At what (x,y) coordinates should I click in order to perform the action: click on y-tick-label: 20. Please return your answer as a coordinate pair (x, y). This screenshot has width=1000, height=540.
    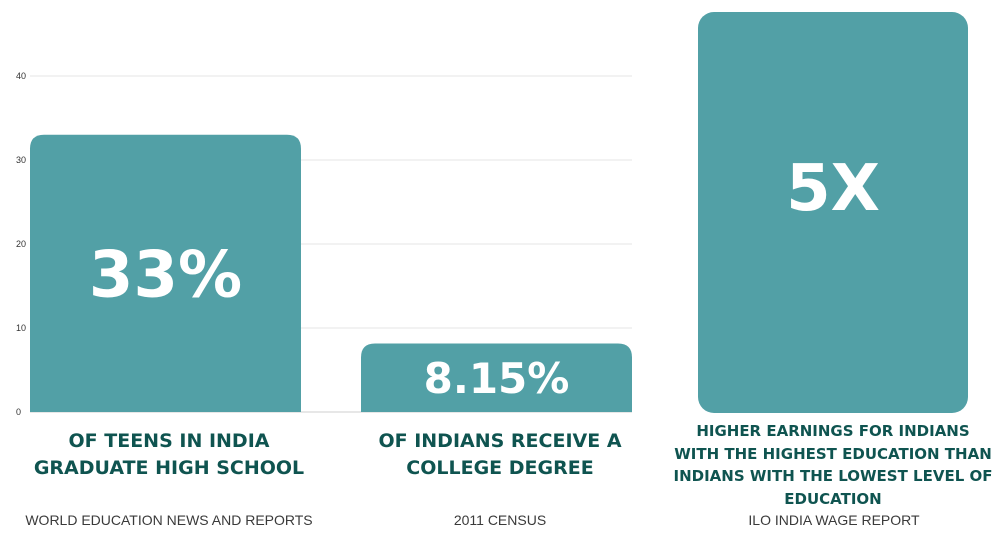
    Looking at the image, I should click on (21, 244).